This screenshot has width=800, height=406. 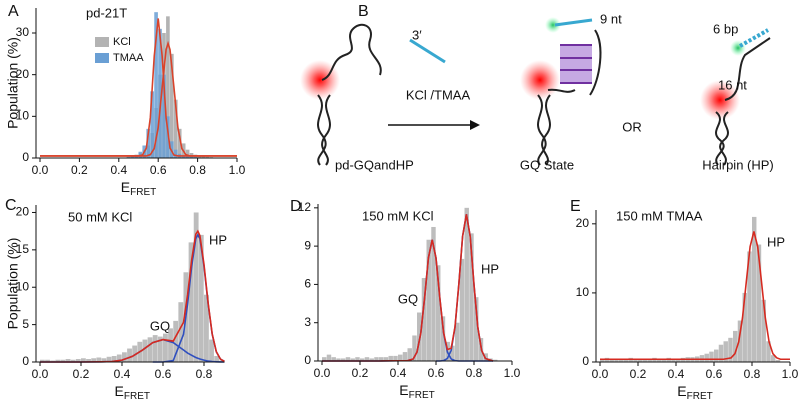 What do you see at coordinates (547, 164) in the screenshot?
I see `state-label: GQ State` at bounding box center [547, 164].